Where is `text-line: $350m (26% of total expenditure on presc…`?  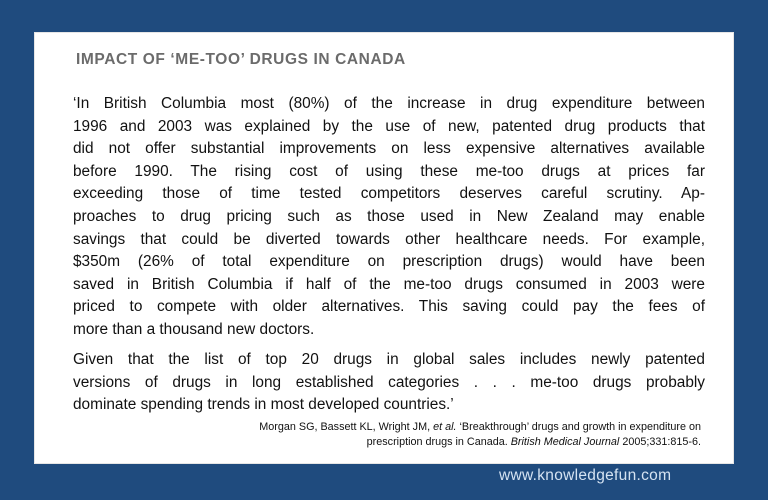
text-line: $350m (26% of total expenditure on presc… is located at coordinates (389, 262).